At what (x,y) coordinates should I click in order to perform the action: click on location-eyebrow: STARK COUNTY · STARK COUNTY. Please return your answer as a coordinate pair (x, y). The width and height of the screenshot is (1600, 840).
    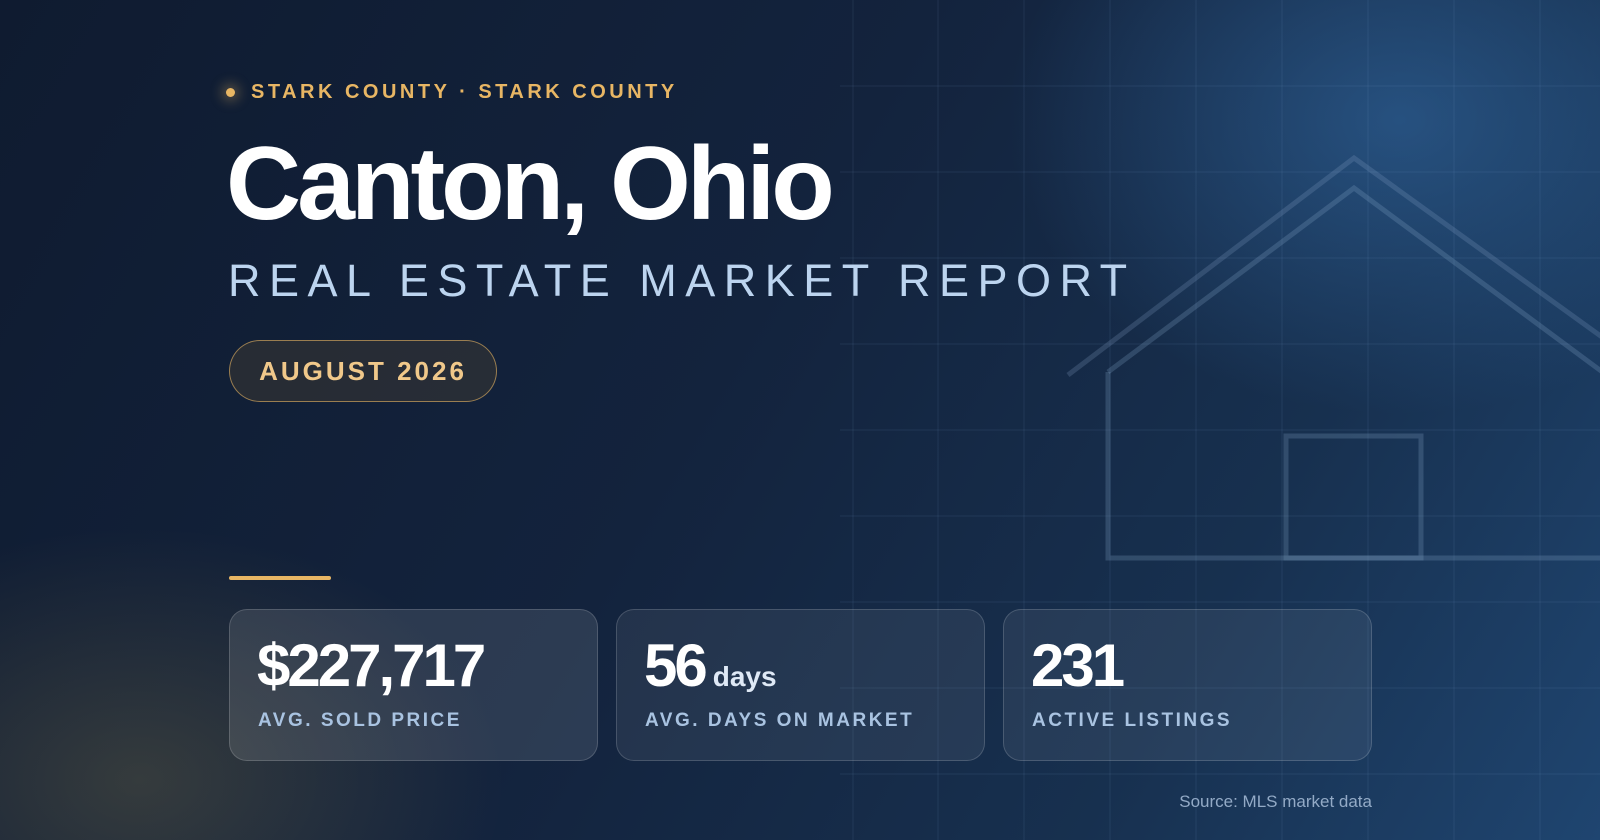
    Looking at the image, I should click on (452, 92).